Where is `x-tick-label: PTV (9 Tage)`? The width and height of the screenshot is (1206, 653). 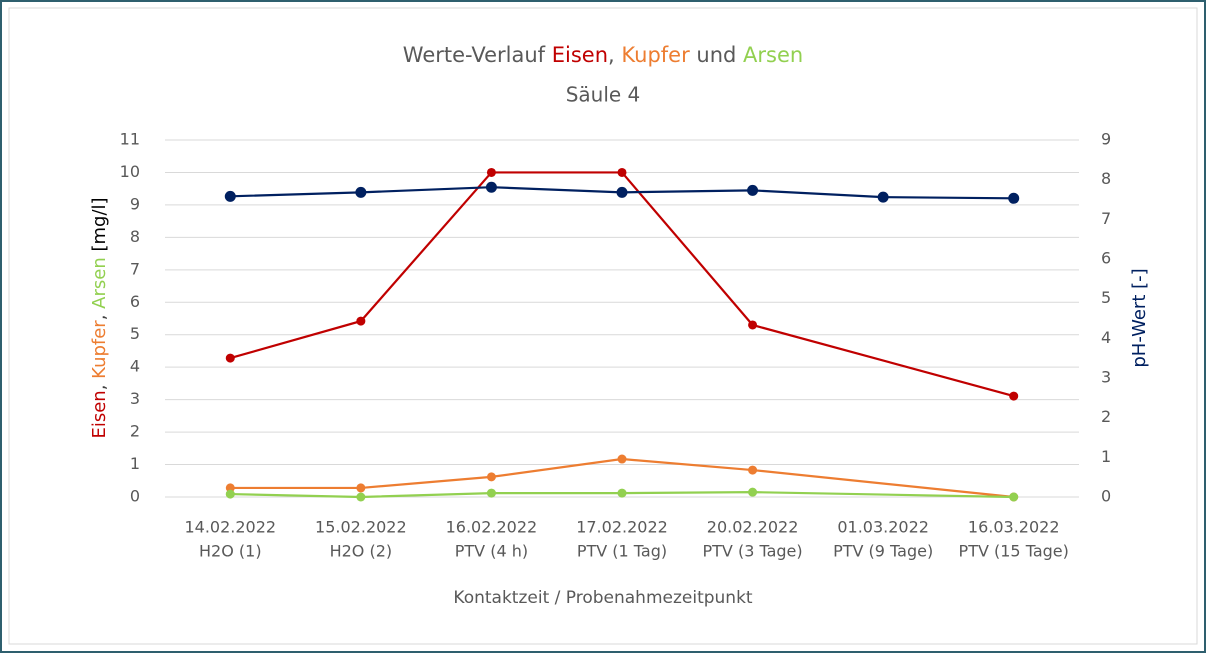 x-tick-label: PTV (9 Tage) is located at coordinates (883, 551).